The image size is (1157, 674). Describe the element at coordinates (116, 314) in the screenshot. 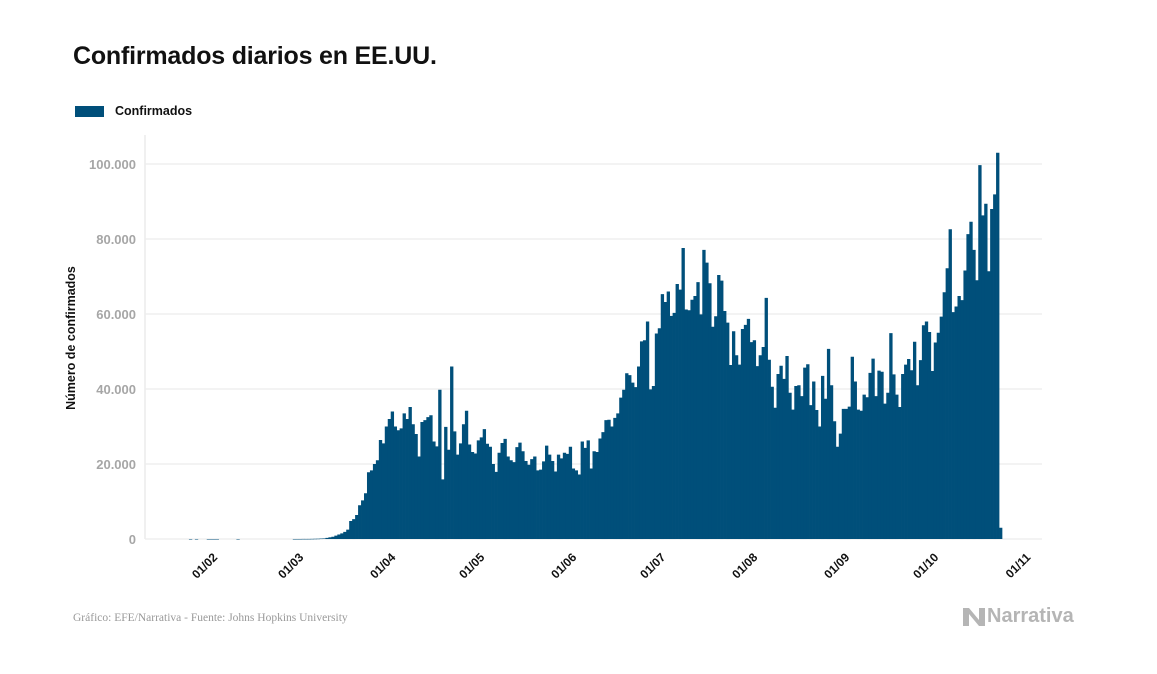

I see `y-tick-label: 60.000` at that location.